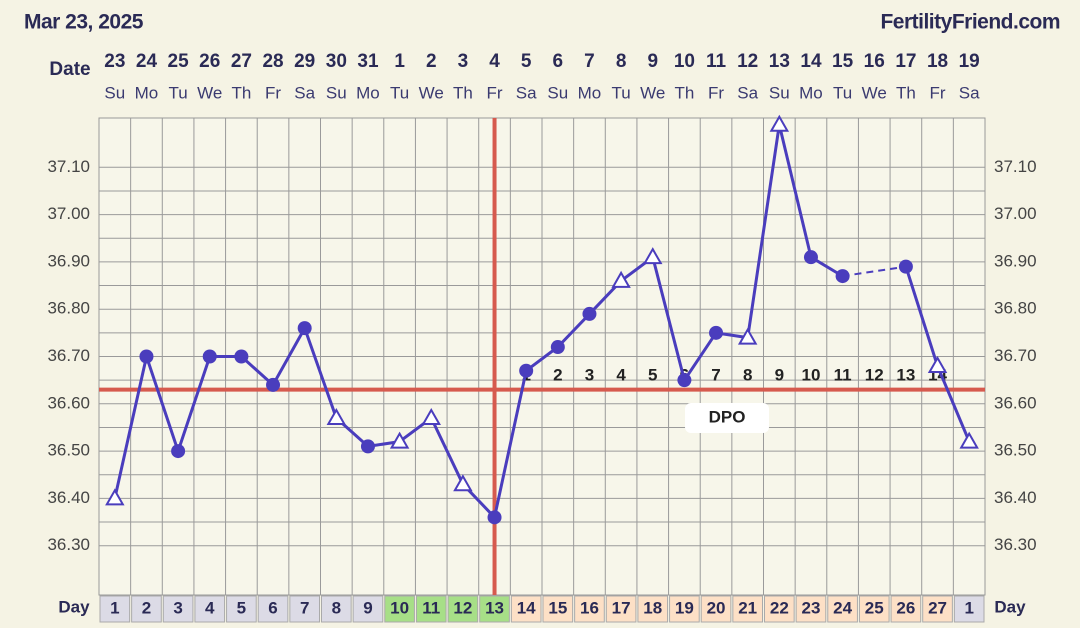 This screenshot has width=1080, height=628. I want to click on date-number: 24, so click(147, 61).